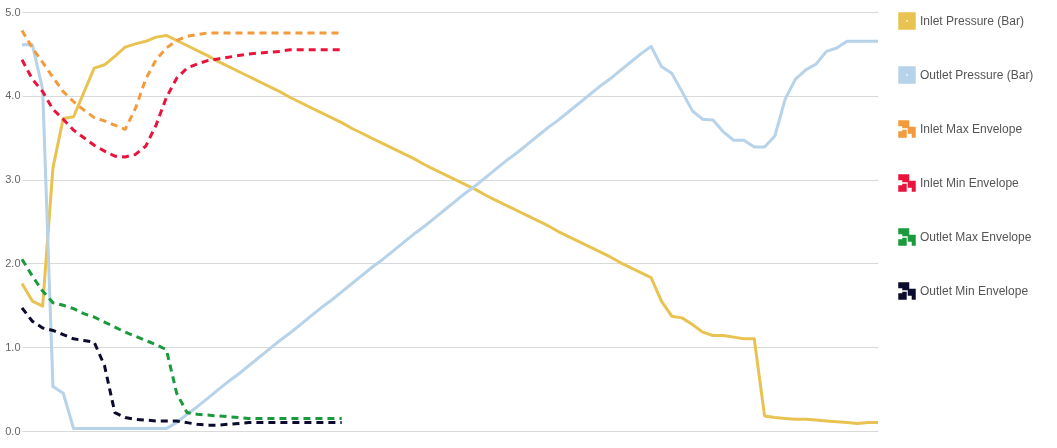 Image resolution: width=1057 pixels, height=448 pixels. What do you see at coordinates (972, 21) in the screenshot?
I see `legend-label: Inlet Pressure (Bar)` at bounding box center [972, 21].